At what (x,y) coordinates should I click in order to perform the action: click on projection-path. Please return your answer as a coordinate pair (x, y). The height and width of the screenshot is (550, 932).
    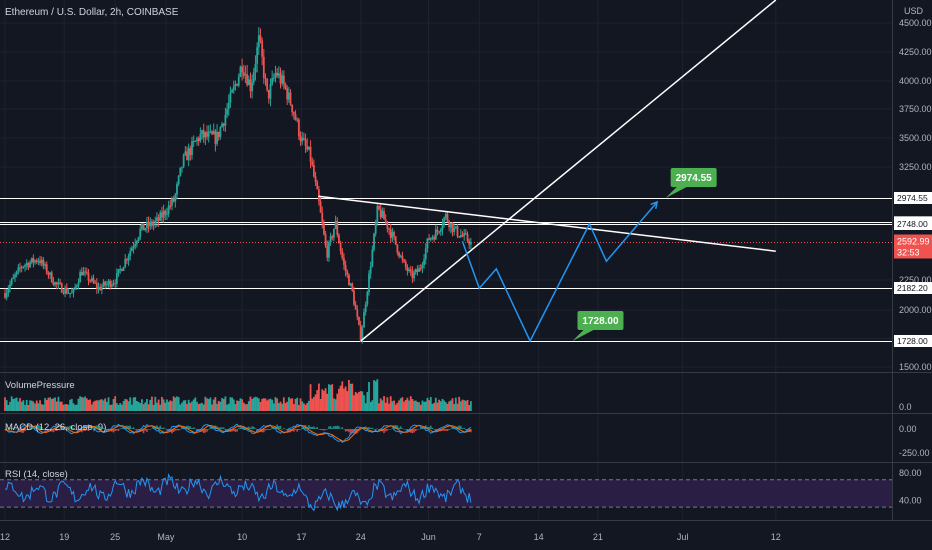
    Looking at the image, I should click on (560, 271).